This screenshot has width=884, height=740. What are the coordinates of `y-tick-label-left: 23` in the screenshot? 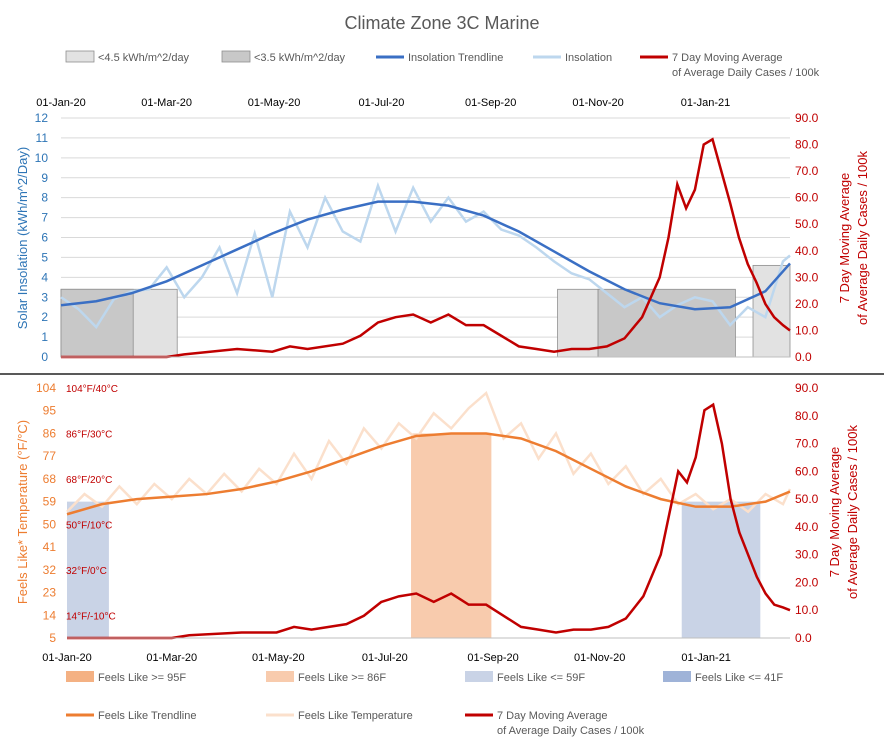 It's located at (50, 593).